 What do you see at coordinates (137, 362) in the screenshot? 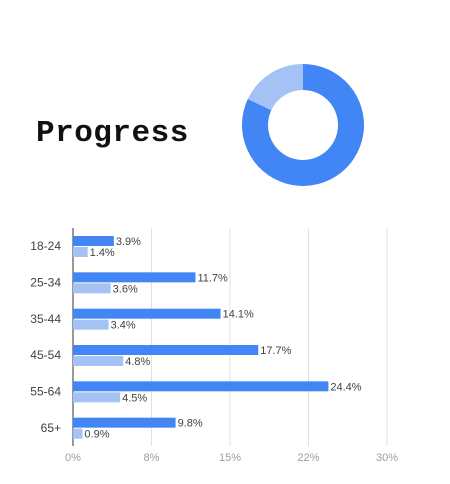
I see `data-label: 4.8%` at bounding box center [137, 362].